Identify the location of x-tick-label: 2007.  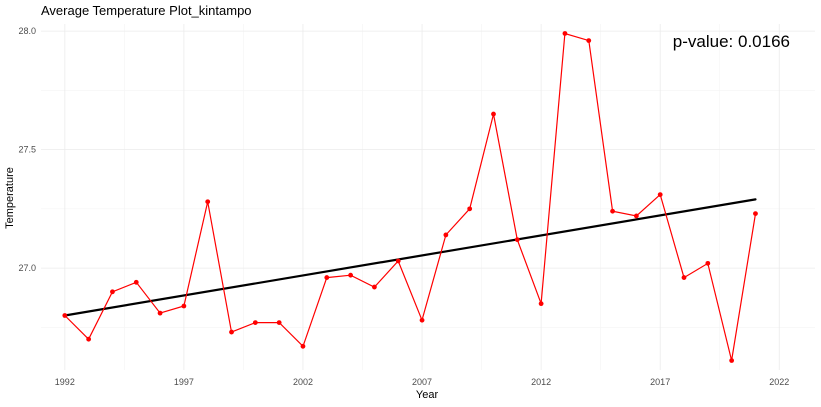
(422, 382).